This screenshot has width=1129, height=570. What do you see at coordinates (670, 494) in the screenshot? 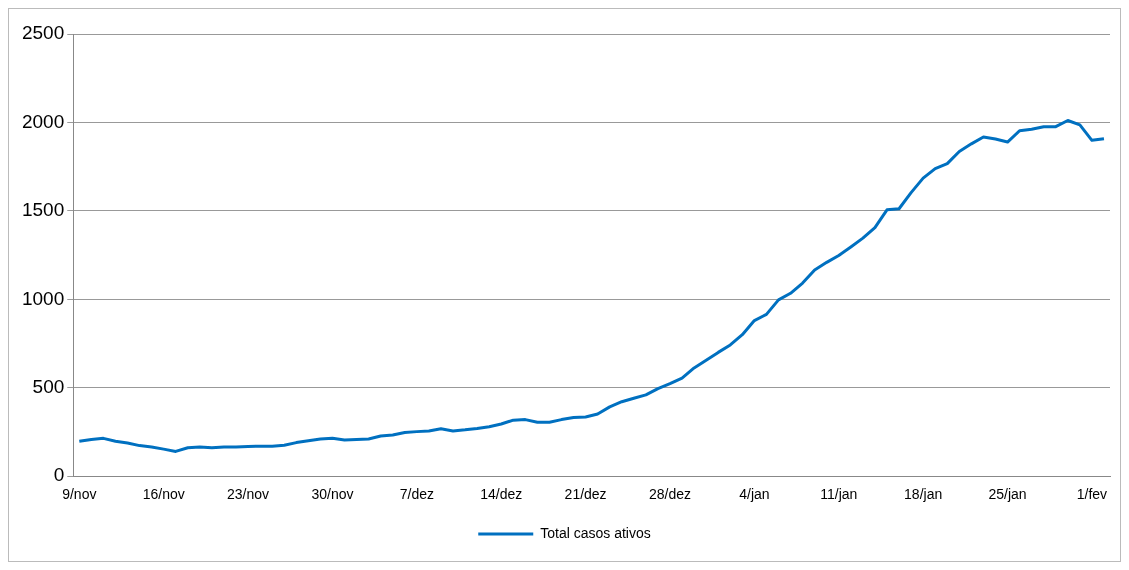
I see `x-tick-label: 28/dez` at bounding box center [670, 494].